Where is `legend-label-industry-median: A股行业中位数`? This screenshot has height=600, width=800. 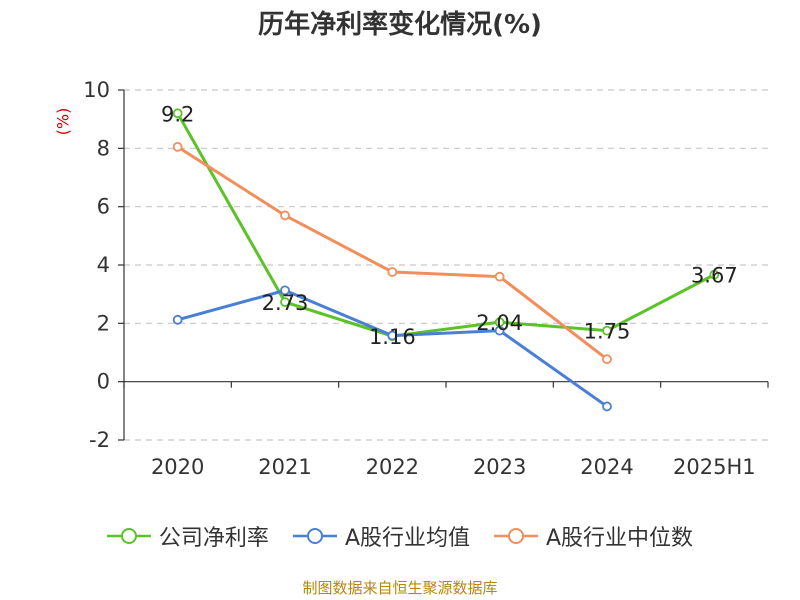
legend-label-industry-median: A股行业中位数 is located at coordinates (620, 538).